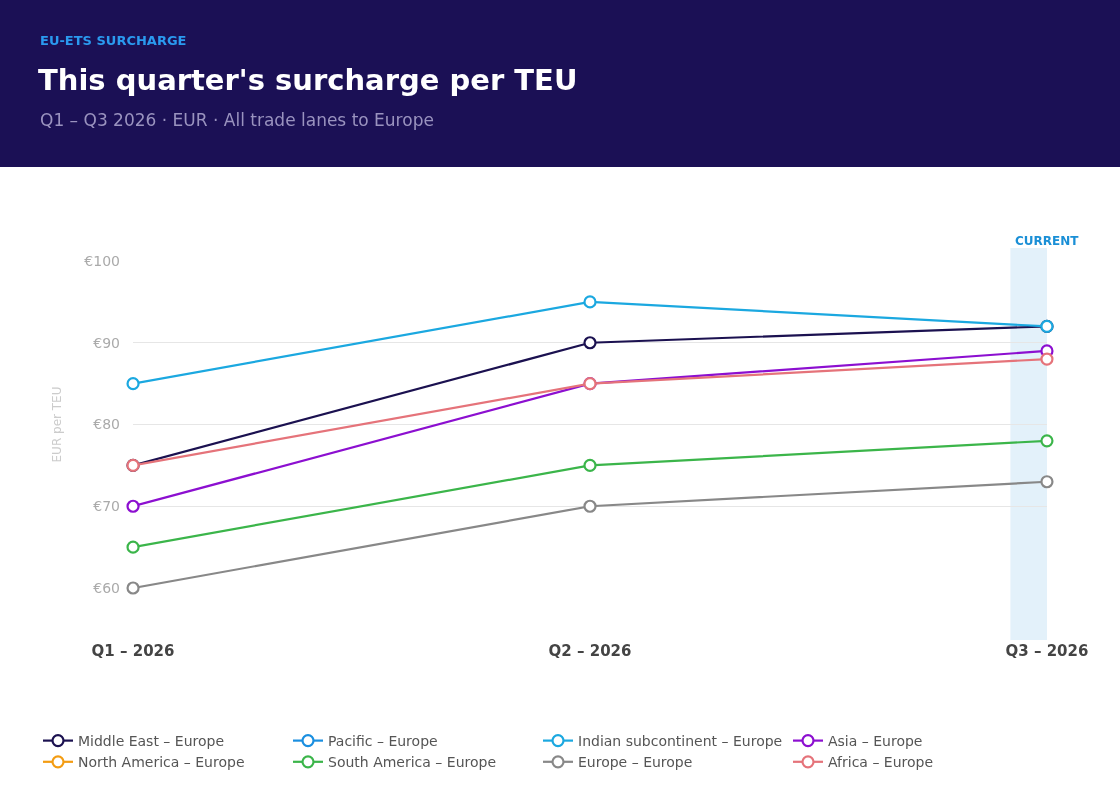 The image size is (1120, 804). What do you see at coordinates (590, 651) in the screenshot?
I see `x-tick-label: Q2 – 2026` at bounding box center [590, 651].